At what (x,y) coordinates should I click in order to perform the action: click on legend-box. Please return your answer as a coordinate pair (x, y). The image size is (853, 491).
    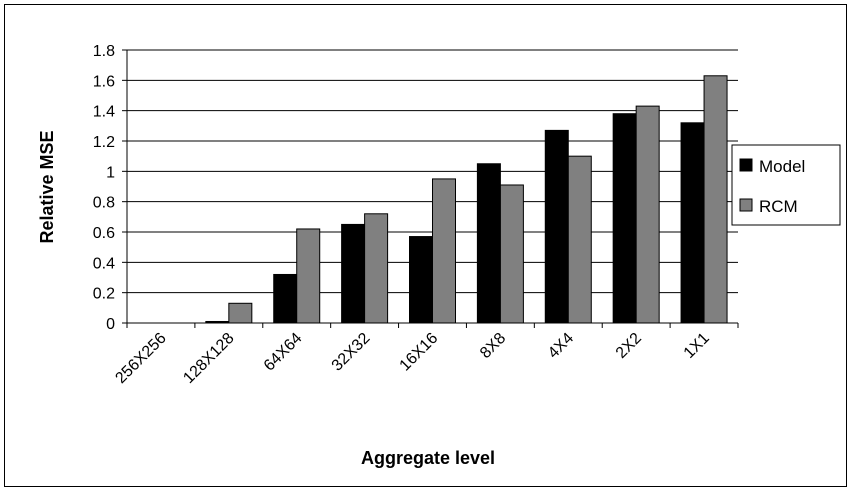
    Looking at the image, I should click on (786, 185).